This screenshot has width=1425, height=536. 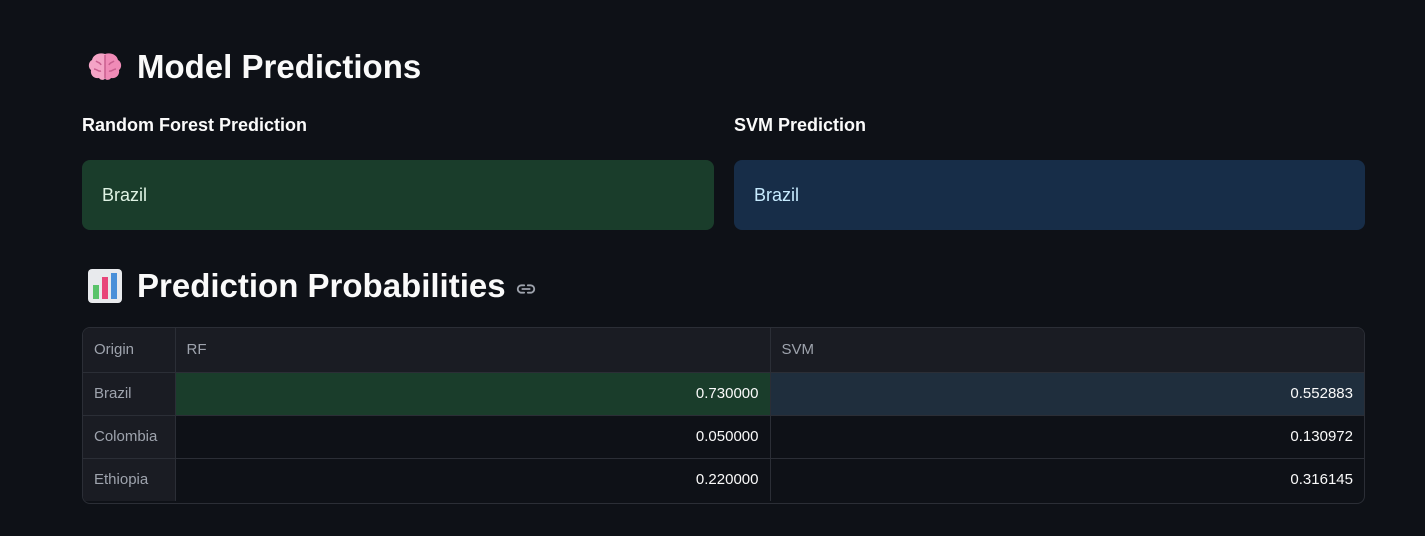 What do you see at coordinates (800, 125) in the screenshot?
I see `svm-prediction-label: SVM Prediction` at bounding box center [800, 125].